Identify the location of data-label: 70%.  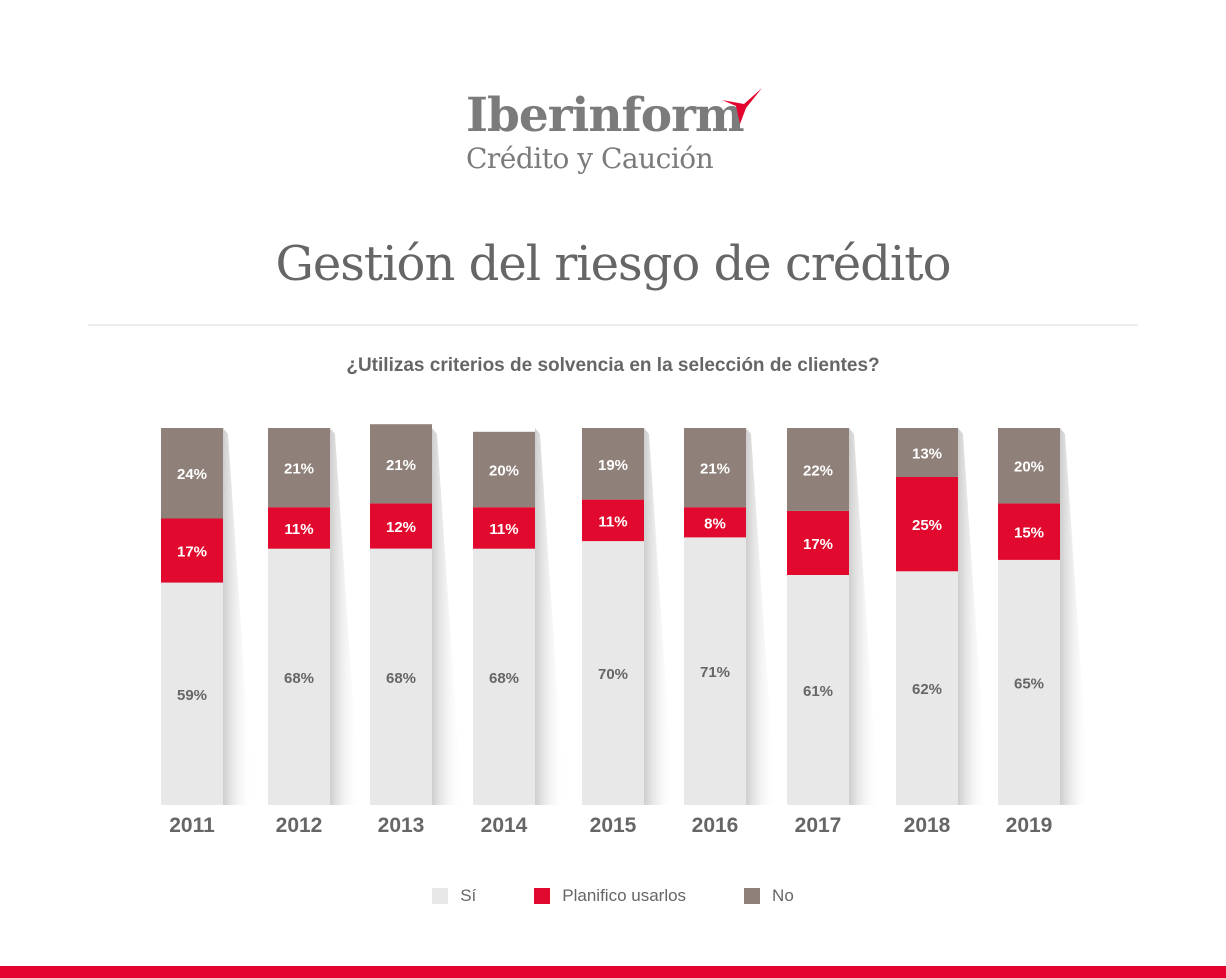
(613, 674).